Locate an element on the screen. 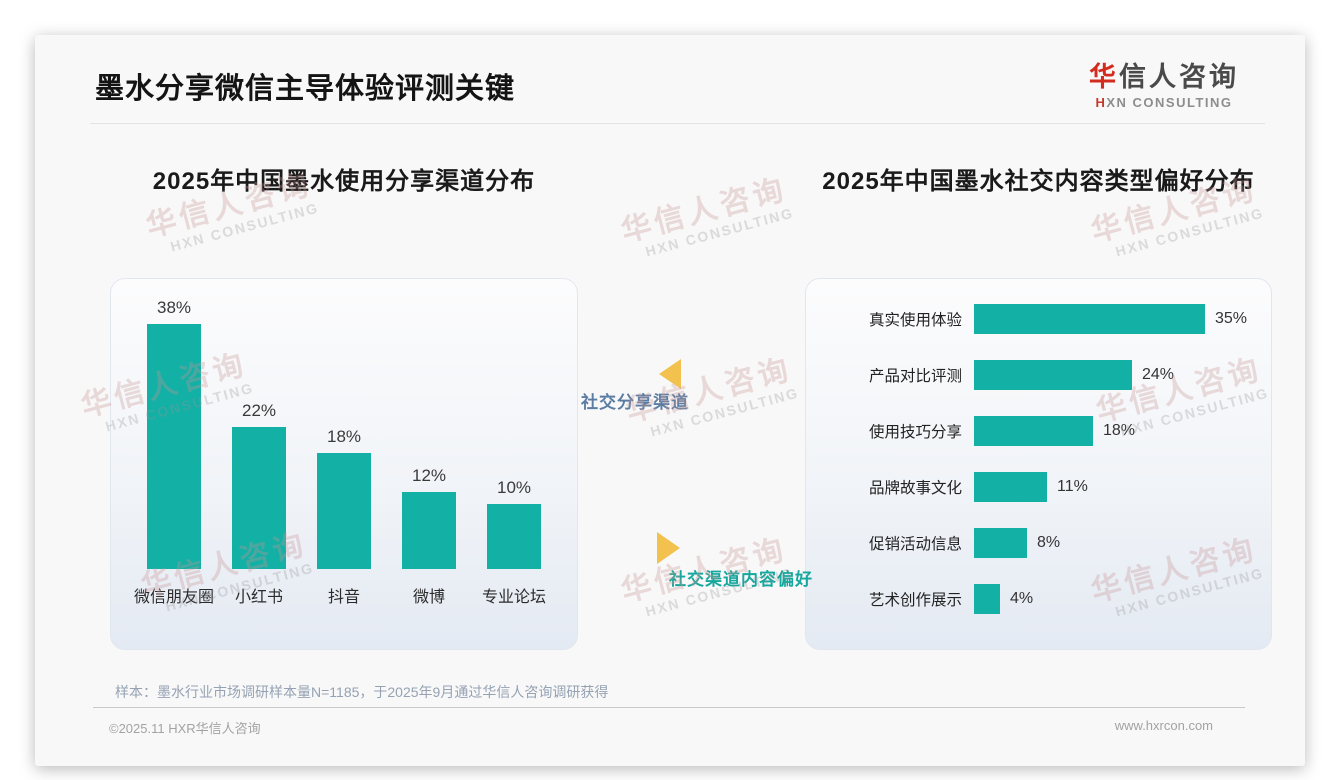 The width and height of the screenshot is (1340, 780). bar-value-label: 24% is located at coordinates (1158, 374).